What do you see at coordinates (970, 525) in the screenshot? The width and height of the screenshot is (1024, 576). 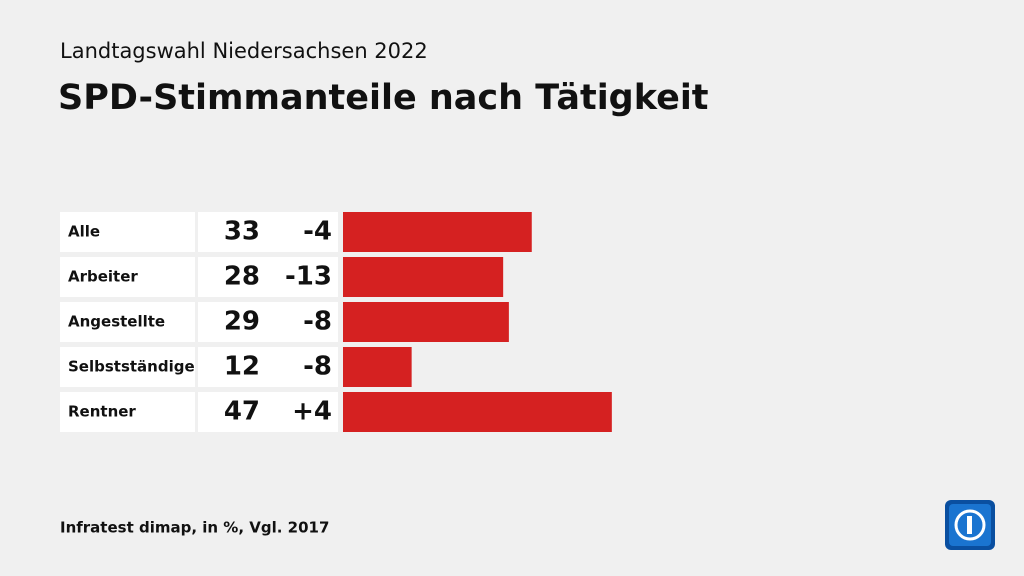 I see `logo` at bounding box center [970, 525].